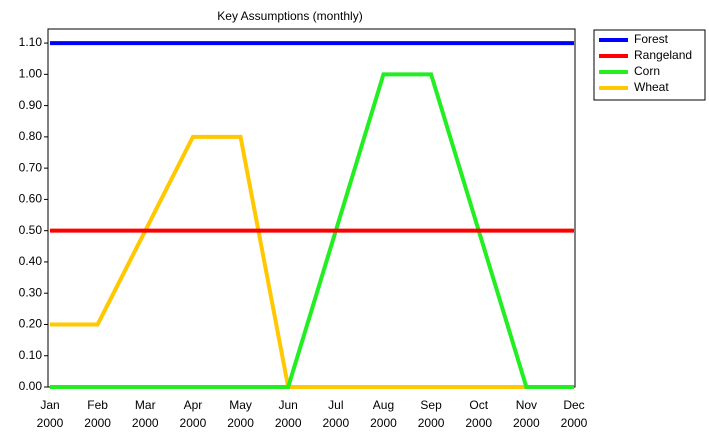 Image resolution: width=709 pixels, height=439 pixels. Describe the element at coordinates (651, 39) in the screenshot. I see `legend-label: Forest` at that location.